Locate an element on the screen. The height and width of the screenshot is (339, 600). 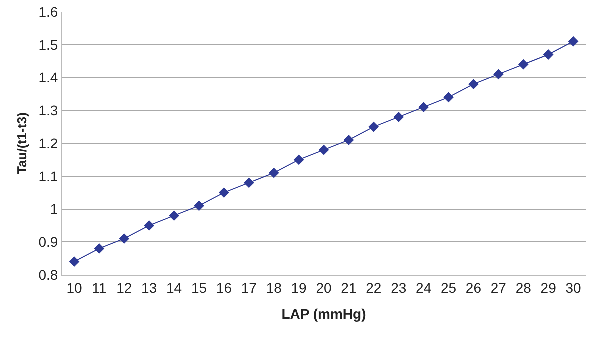
x-tick-label: 28 is located at coordinates (524, 288).